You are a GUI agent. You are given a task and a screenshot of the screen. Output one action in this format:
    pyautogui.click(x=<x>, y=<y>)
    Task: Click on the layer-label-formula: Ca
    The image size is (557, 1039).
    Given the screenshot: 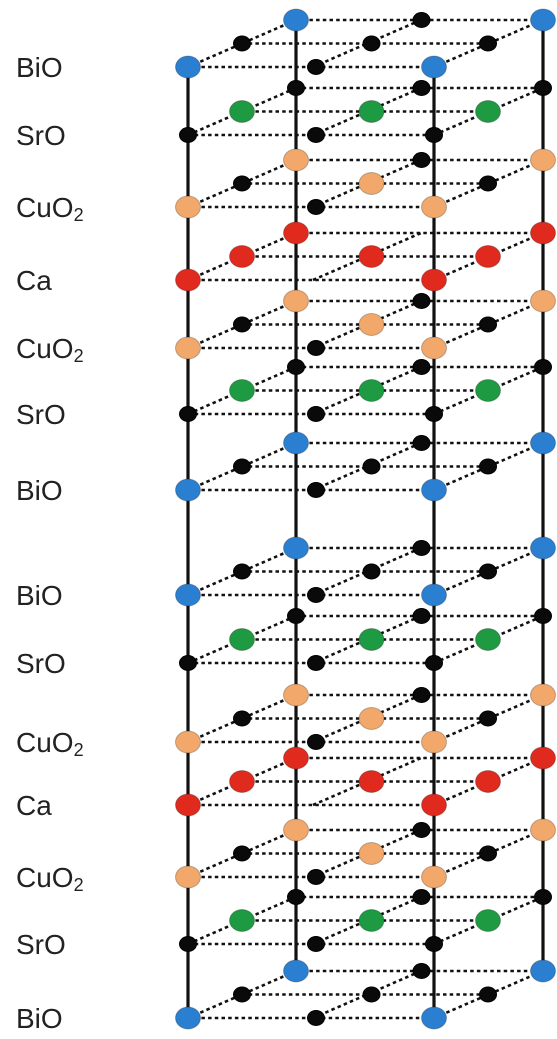 What is the action you would take?
    pyautogui.click(x=34, y=805)
    